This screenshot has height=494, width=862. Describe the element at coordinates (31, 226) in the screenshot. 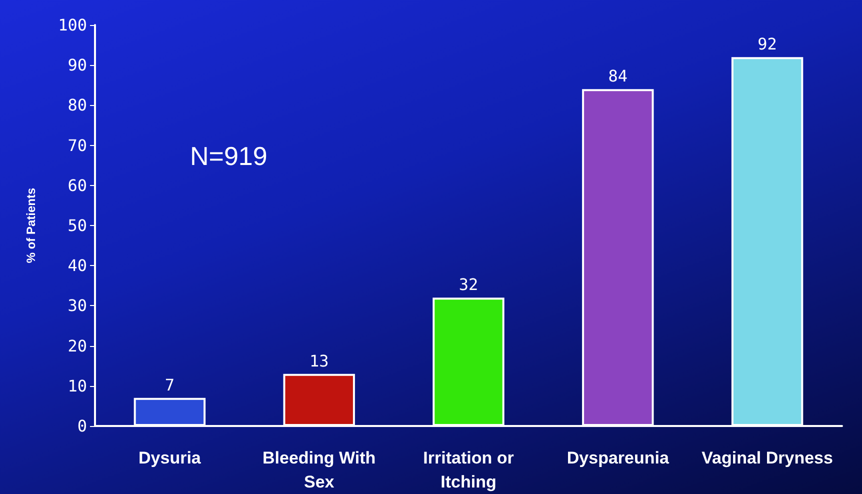

I see `y-axis-title: % of Patients` at that location.